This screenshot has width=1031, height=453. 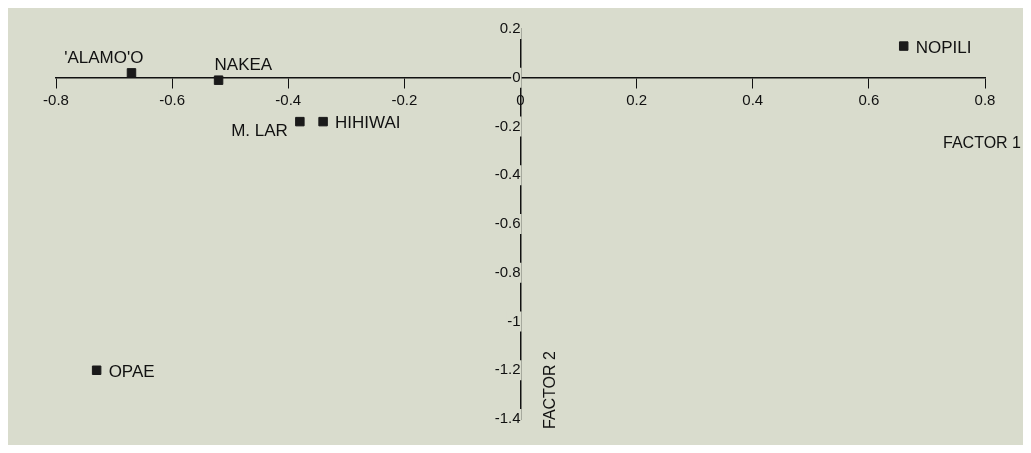 What do you see at coordinates (507, 418) in the screenshot?
I see `y-tick-label: -1.4` at bounding box center [507, 418].